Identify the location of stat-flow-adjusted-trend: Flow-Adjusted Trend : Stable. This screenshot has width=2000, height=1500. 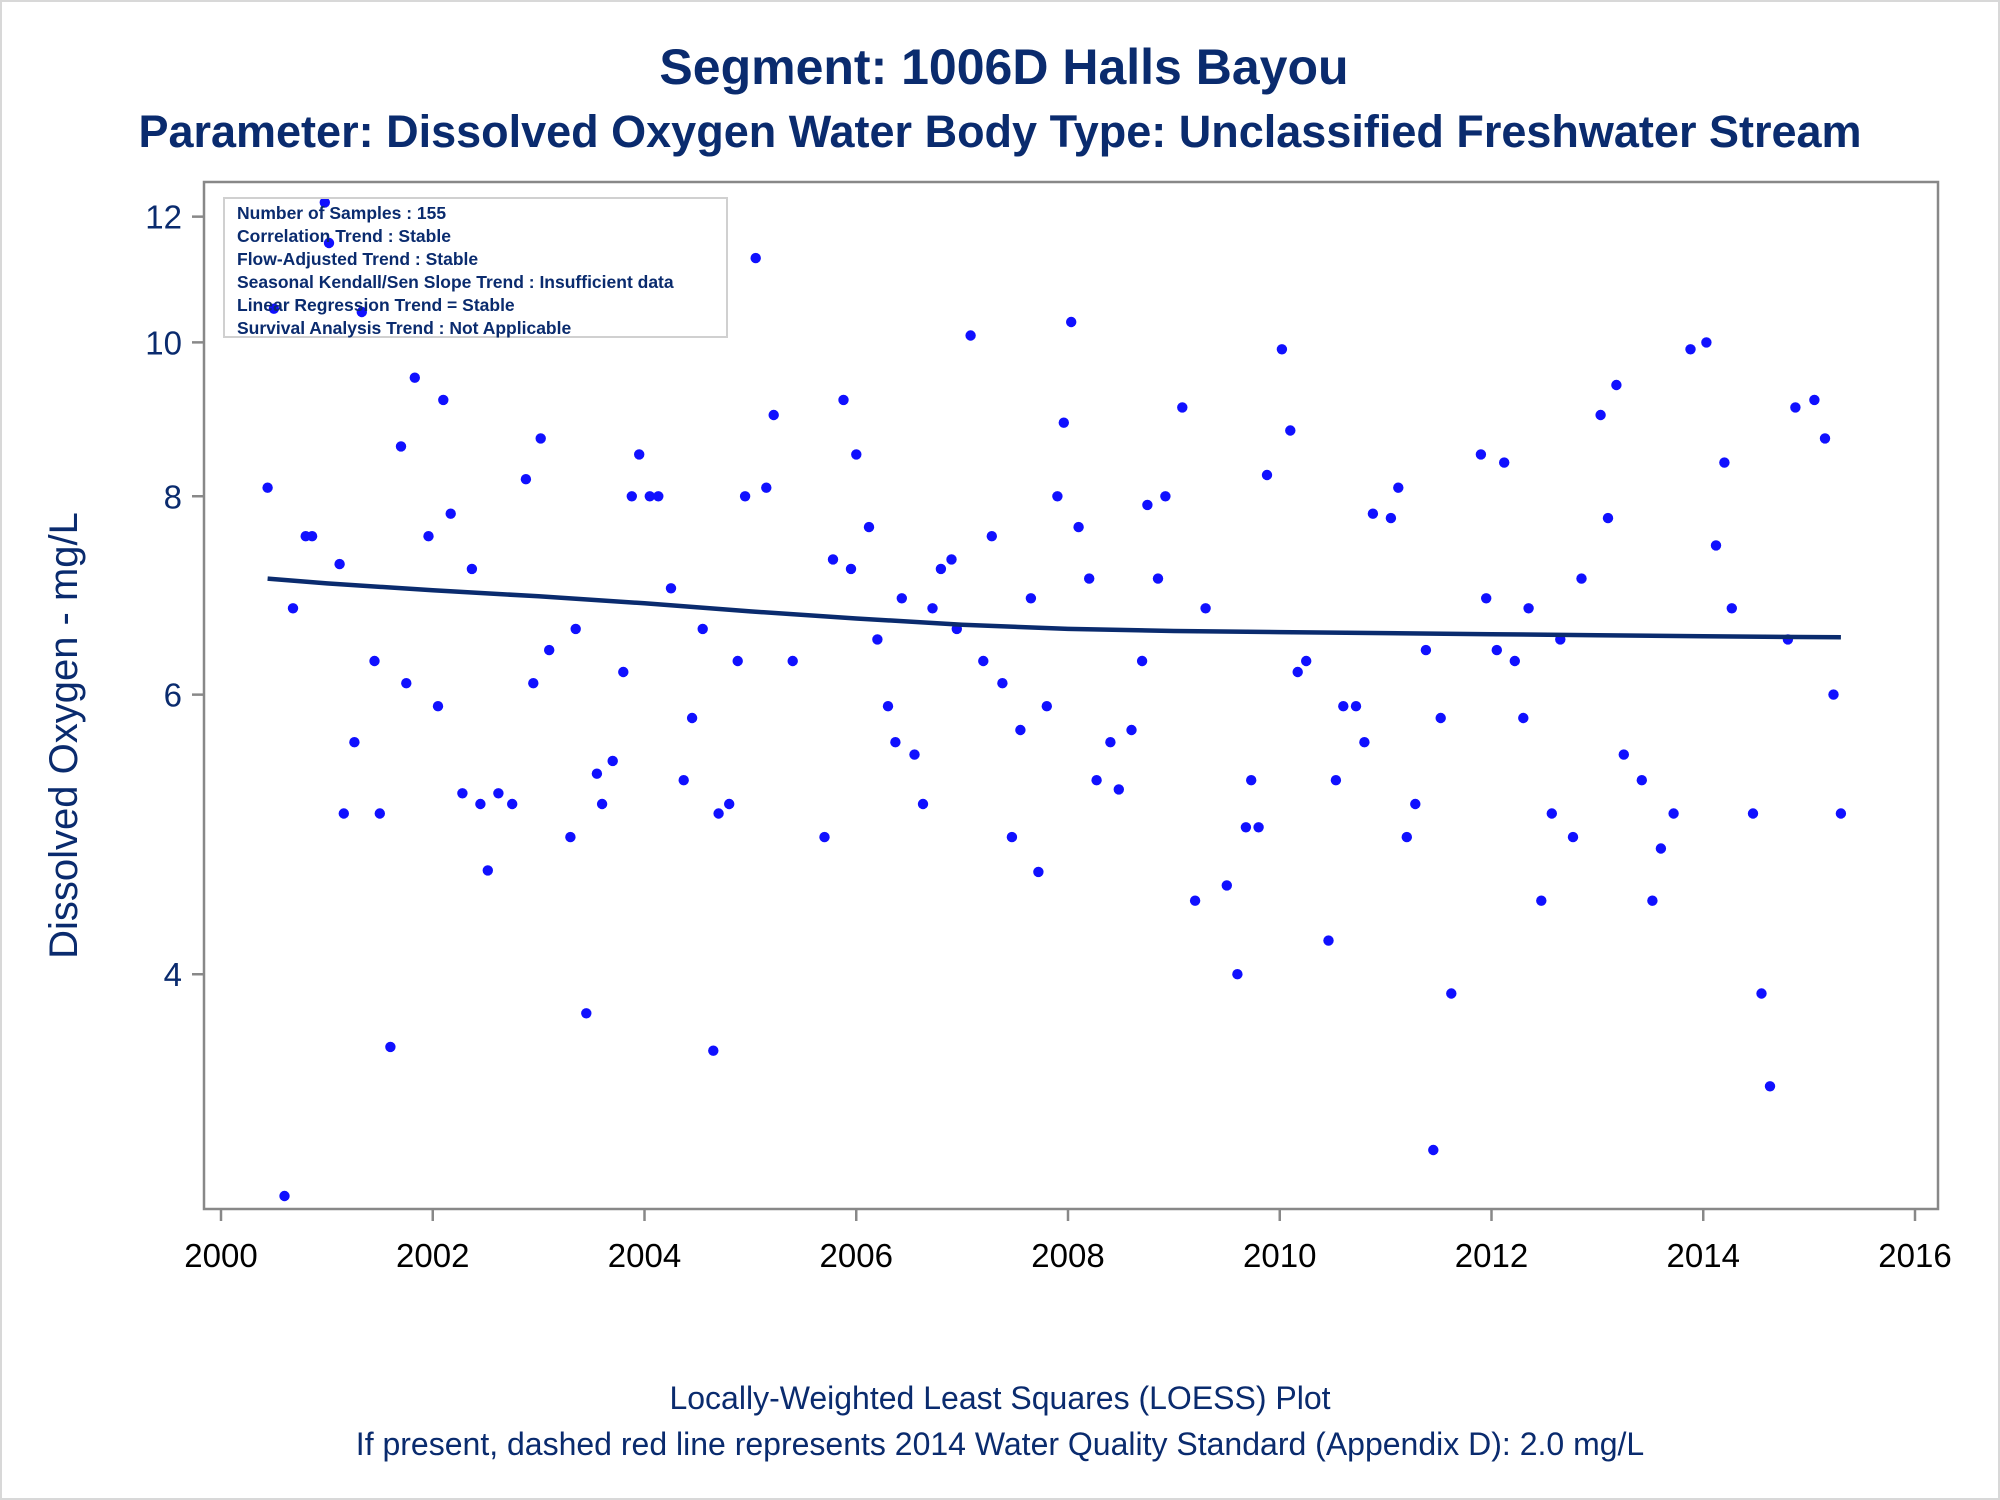
(358, 259).